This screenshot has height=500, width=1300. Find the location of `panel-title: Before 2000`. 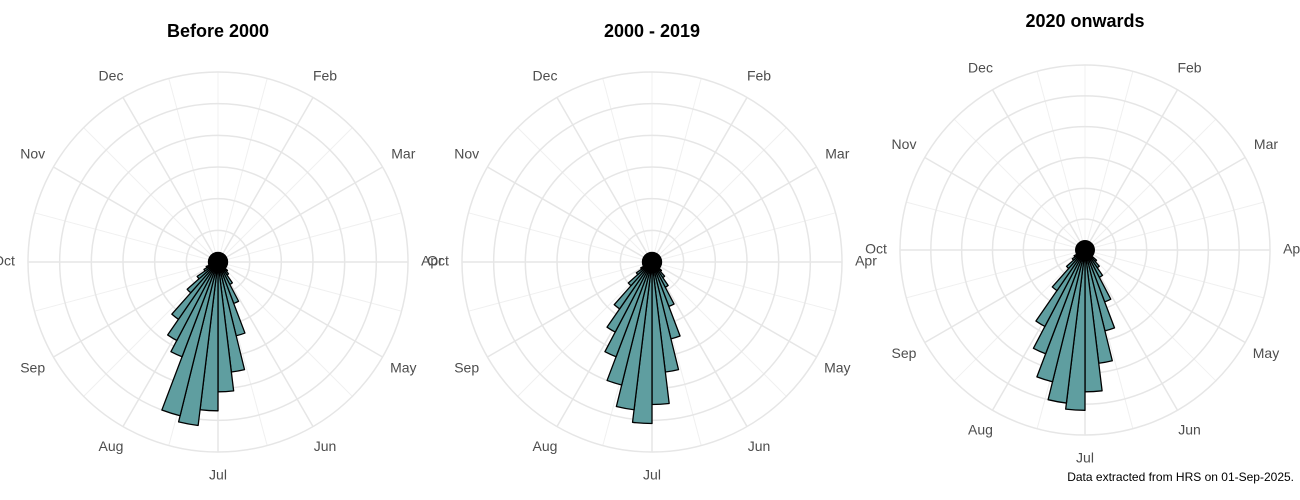

panel-title: Before 2000 is located at coordinates (218, 31).